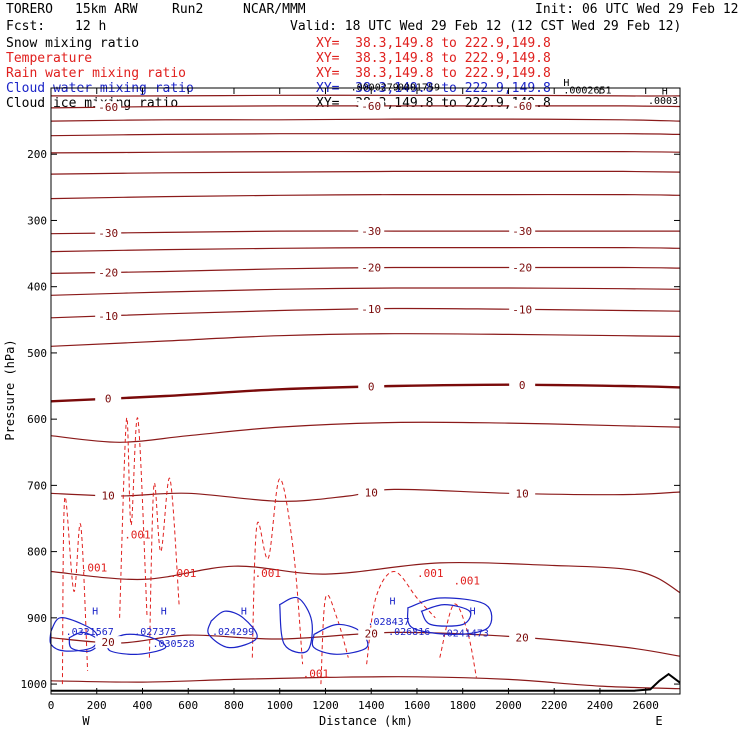  What do you see at coordinates (433, 43) in the screenshot?
I see `field-xy-snow: XY= 38.3,149.8 to 222.9,149.8` at bounding box center [433, 43].